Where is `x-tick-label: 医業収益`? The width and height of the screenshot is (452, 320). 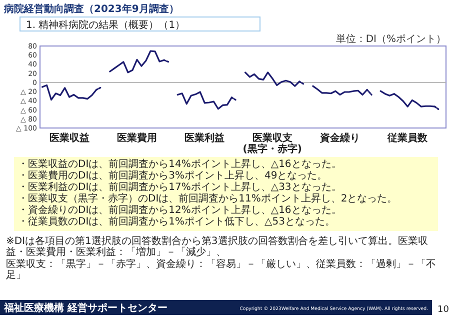 x-tick-label: 医業収益 is located at coordinates (69, 138).